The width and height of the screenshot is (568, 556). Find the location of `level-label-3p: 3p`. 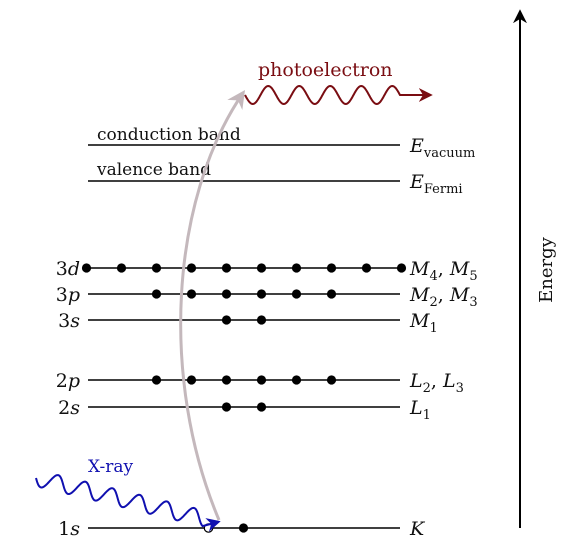

level-label-3p: 3p is located at coordinates (68, 295).